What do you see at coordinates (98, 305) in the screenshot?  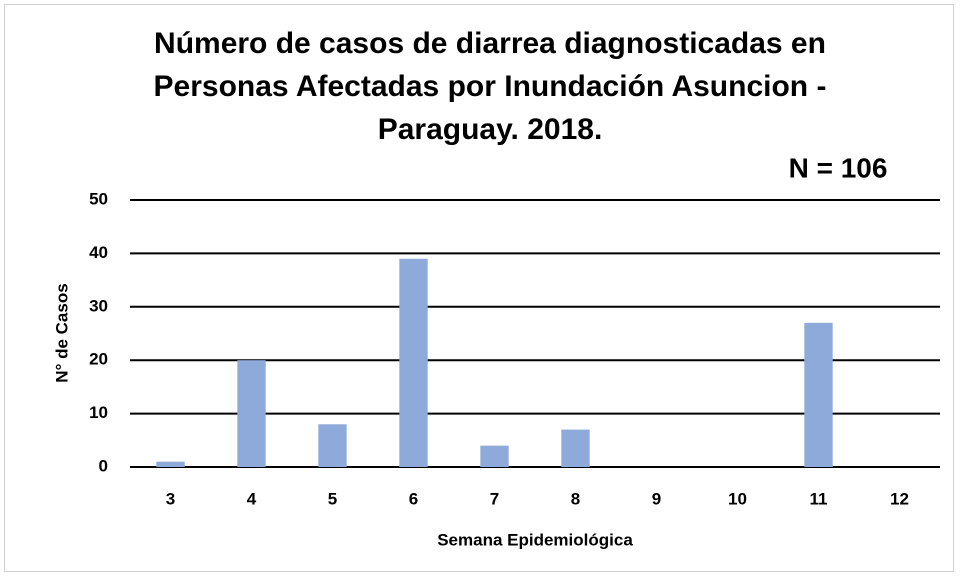 I see `y-tick-label: 30` at bounding box center [98, 305].